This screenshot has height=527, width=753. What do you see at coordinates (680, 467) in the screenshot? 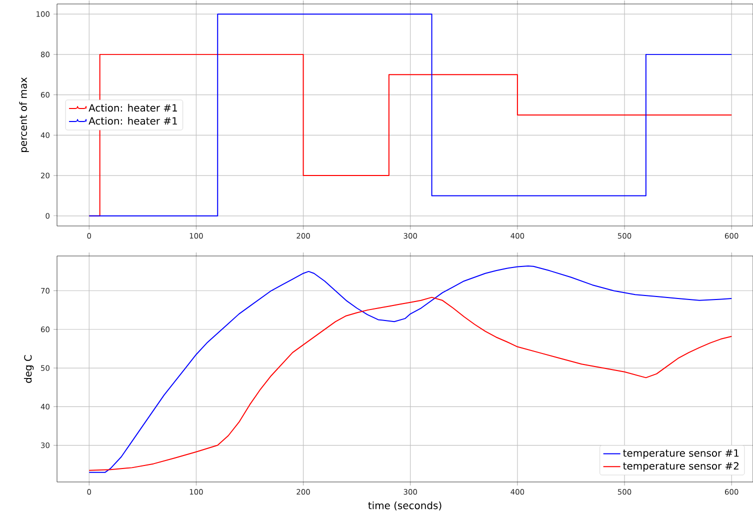
I see `legend-label: temperature sensor #2` at bounding box center [680, 467].